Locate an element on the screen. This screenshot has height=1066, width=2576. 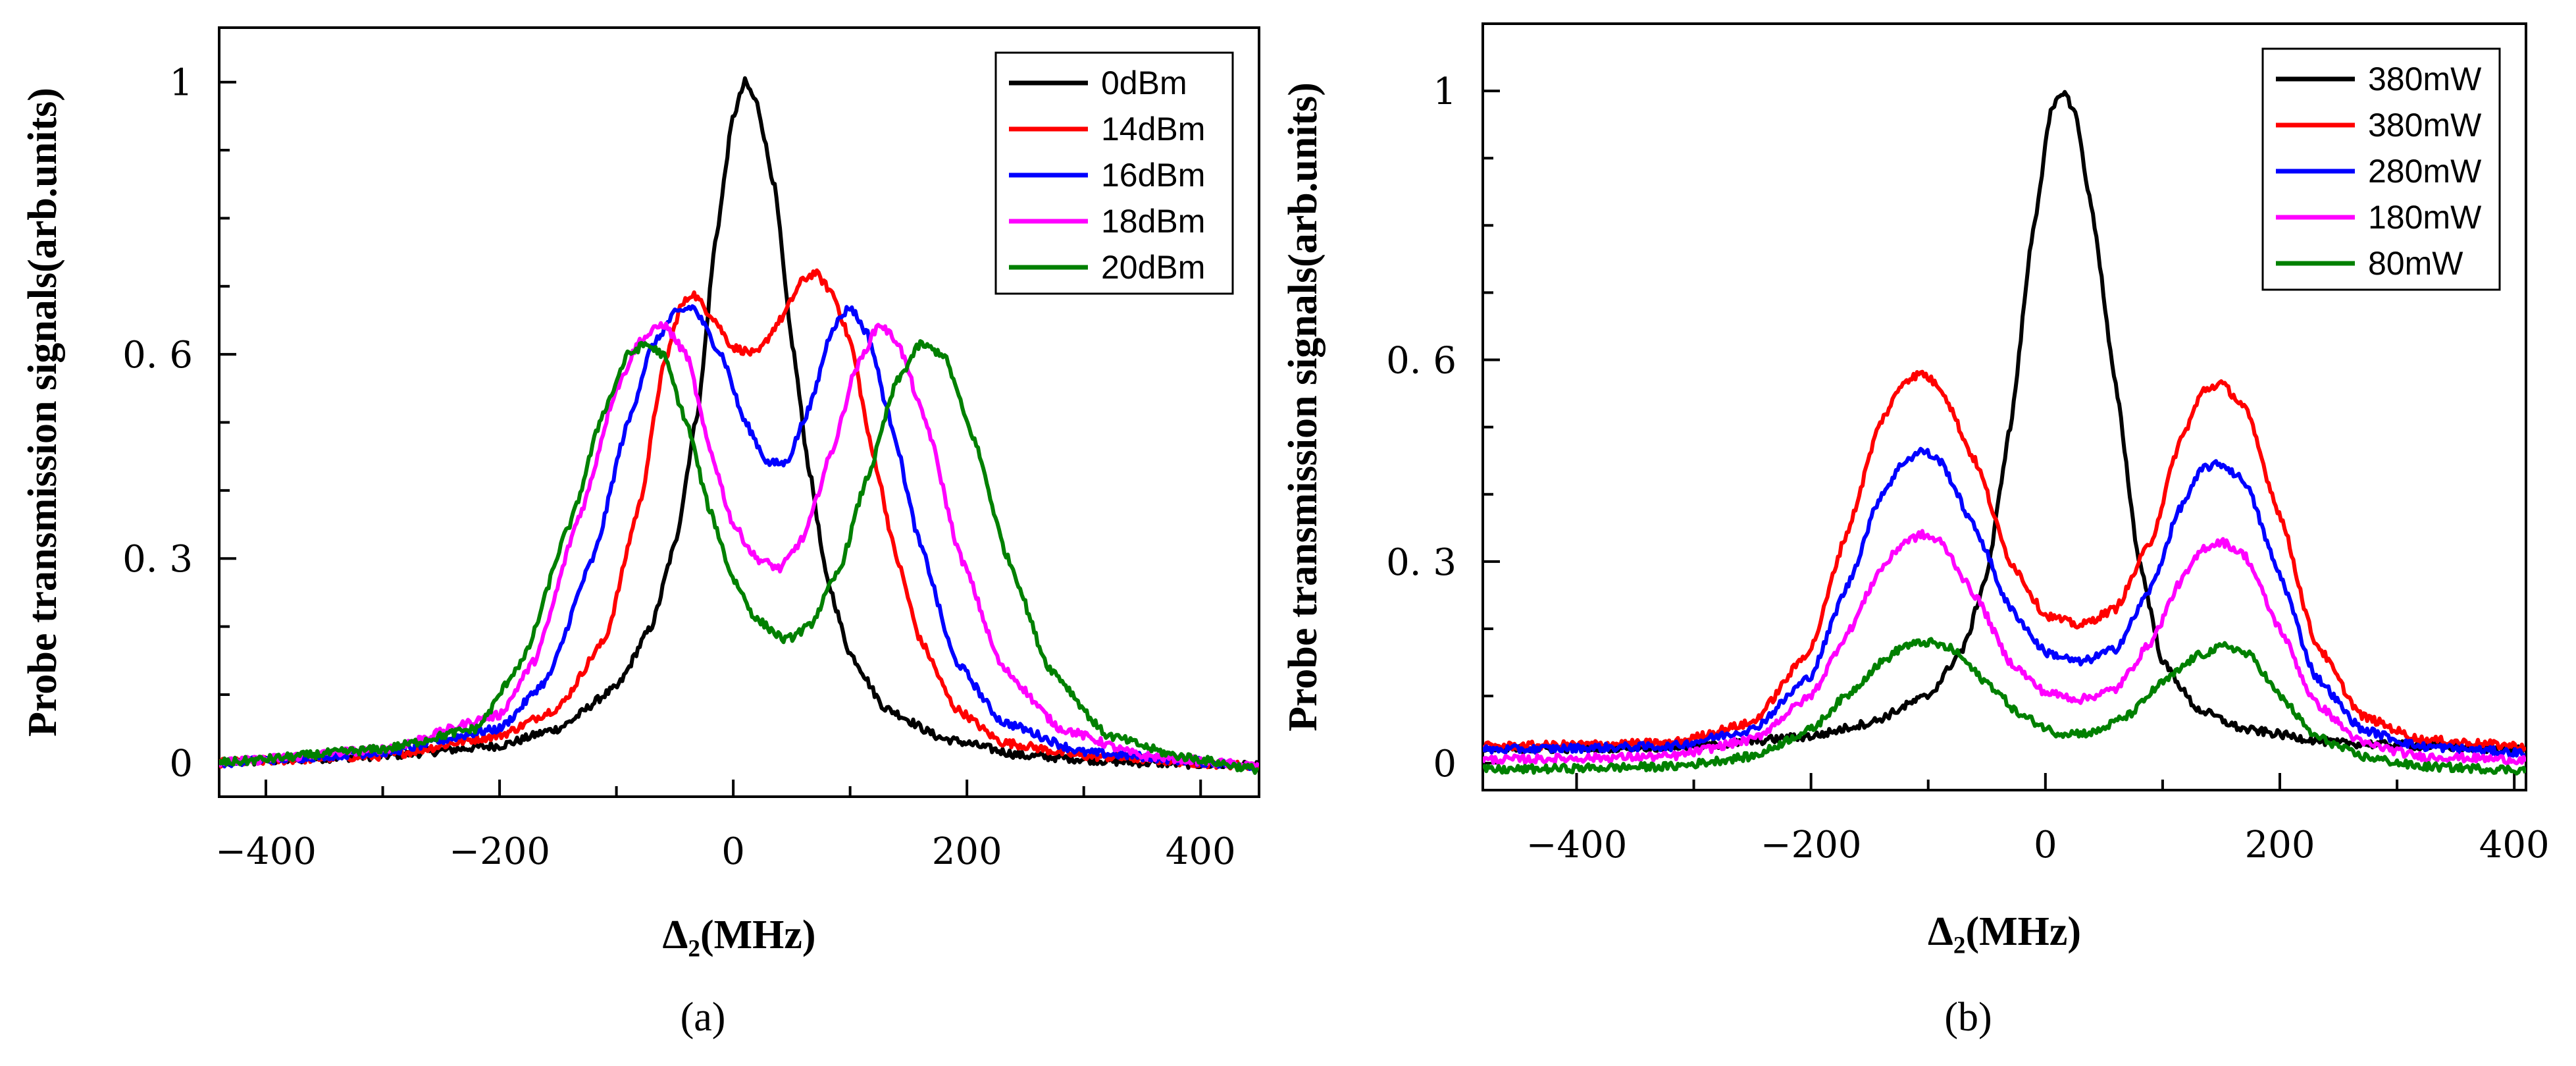
legend-label: 0dBm is located at coordinates (1144, 83).